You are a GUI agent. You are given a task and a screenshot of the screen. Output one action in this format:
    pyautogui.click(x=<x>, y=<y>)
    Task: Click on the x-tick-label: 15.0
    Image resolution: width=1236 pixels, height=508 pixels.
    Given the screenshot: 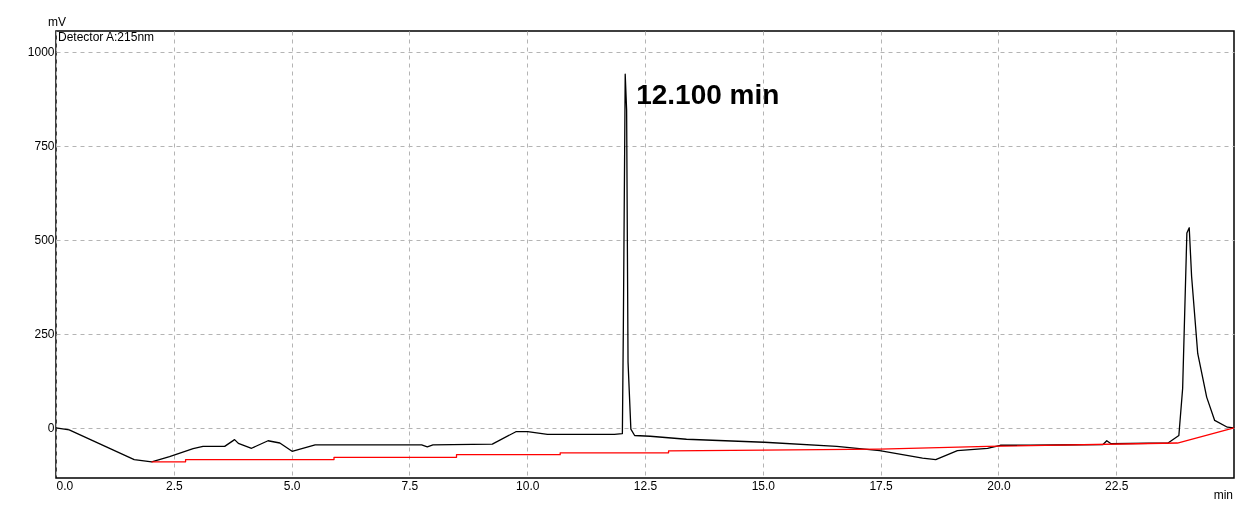 What is the action you would take?
    pyautogui.click(x=763, y=485)
    